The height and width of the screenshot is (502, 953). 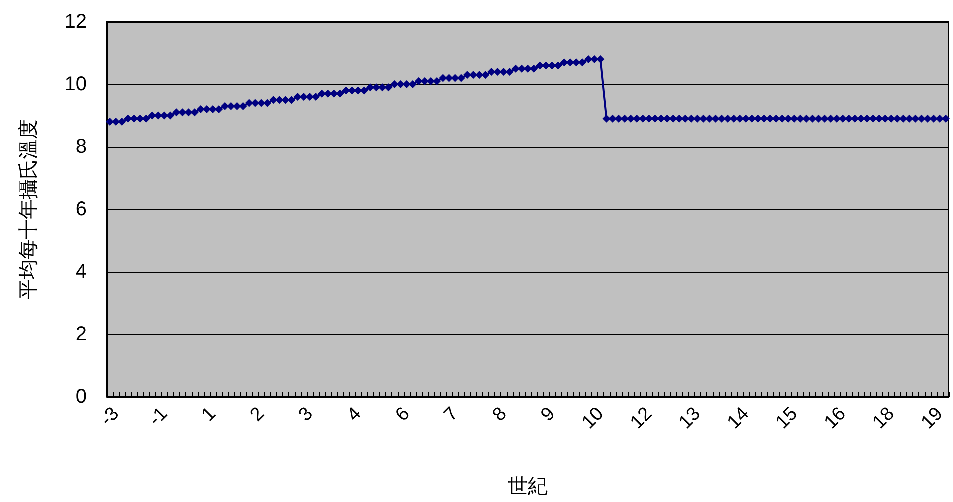 I want to click on x-tick-label: 2, so click(x=257, y=415).